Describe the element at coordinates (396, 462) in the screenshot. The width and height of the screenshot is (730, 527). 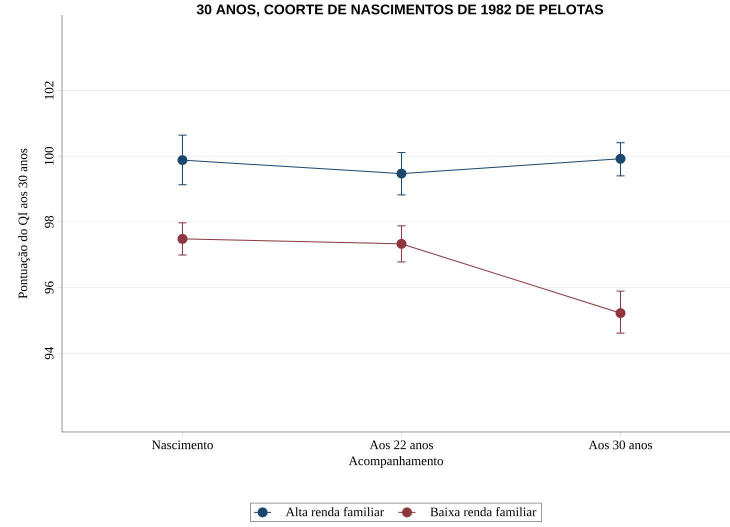
I see `x-axis-title: Acompanhamento` at that location.